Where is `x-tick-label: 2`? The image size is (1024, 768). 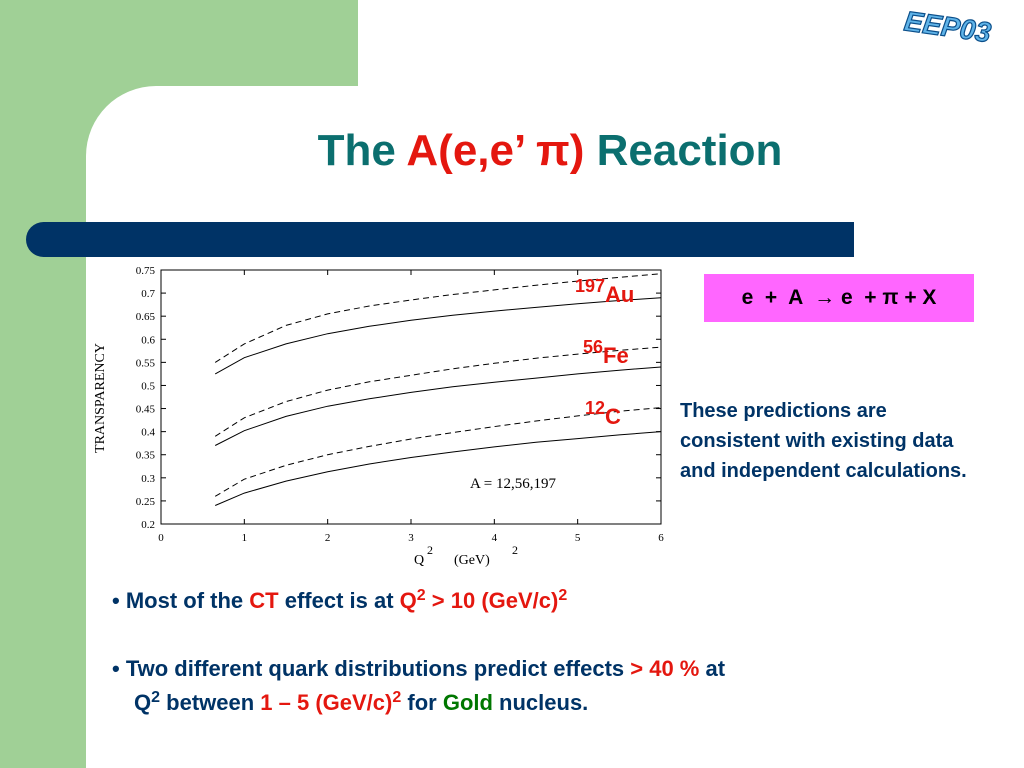 x-tick-label: 2 is located at coordinates (328, 538).